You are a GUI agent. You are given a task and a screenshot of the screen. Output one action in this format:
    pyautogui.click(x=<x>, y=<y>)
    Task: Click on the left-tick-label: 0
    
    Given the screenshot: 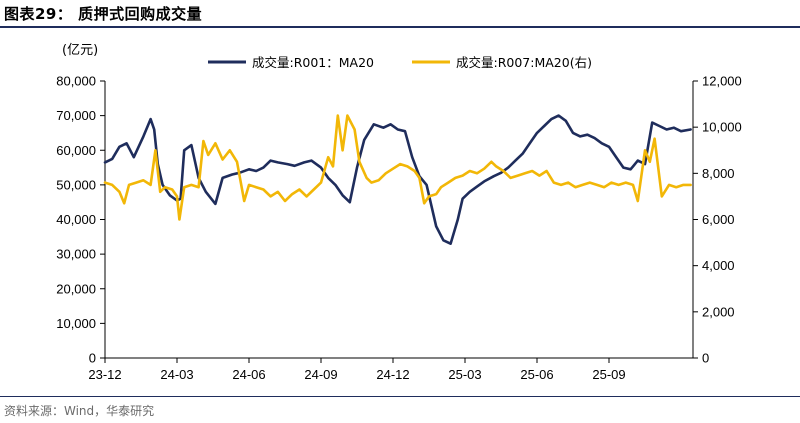 What is the action you would take?
    pyautogui.click(x=92, y=358)
    